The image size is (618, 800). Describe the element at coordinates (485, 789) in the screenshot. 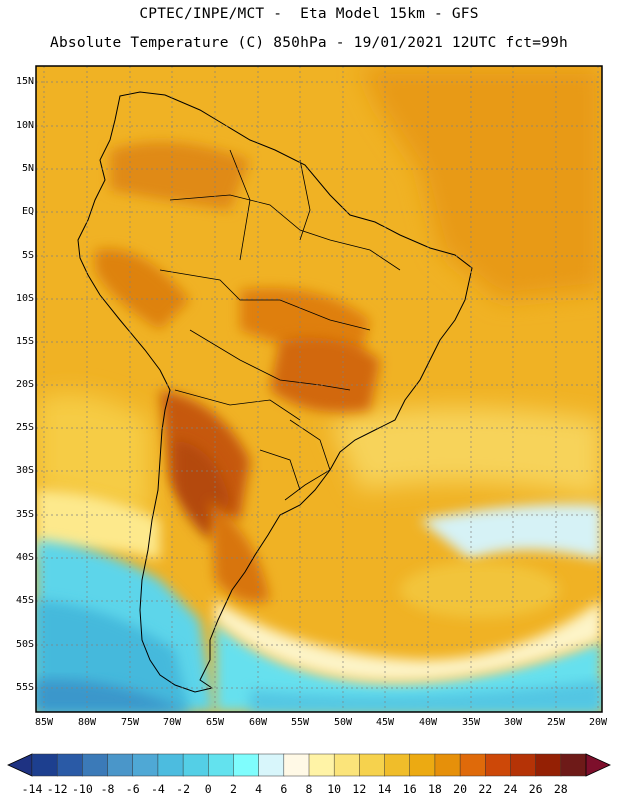

I see `colorbar-tick-label: 22` at that location.